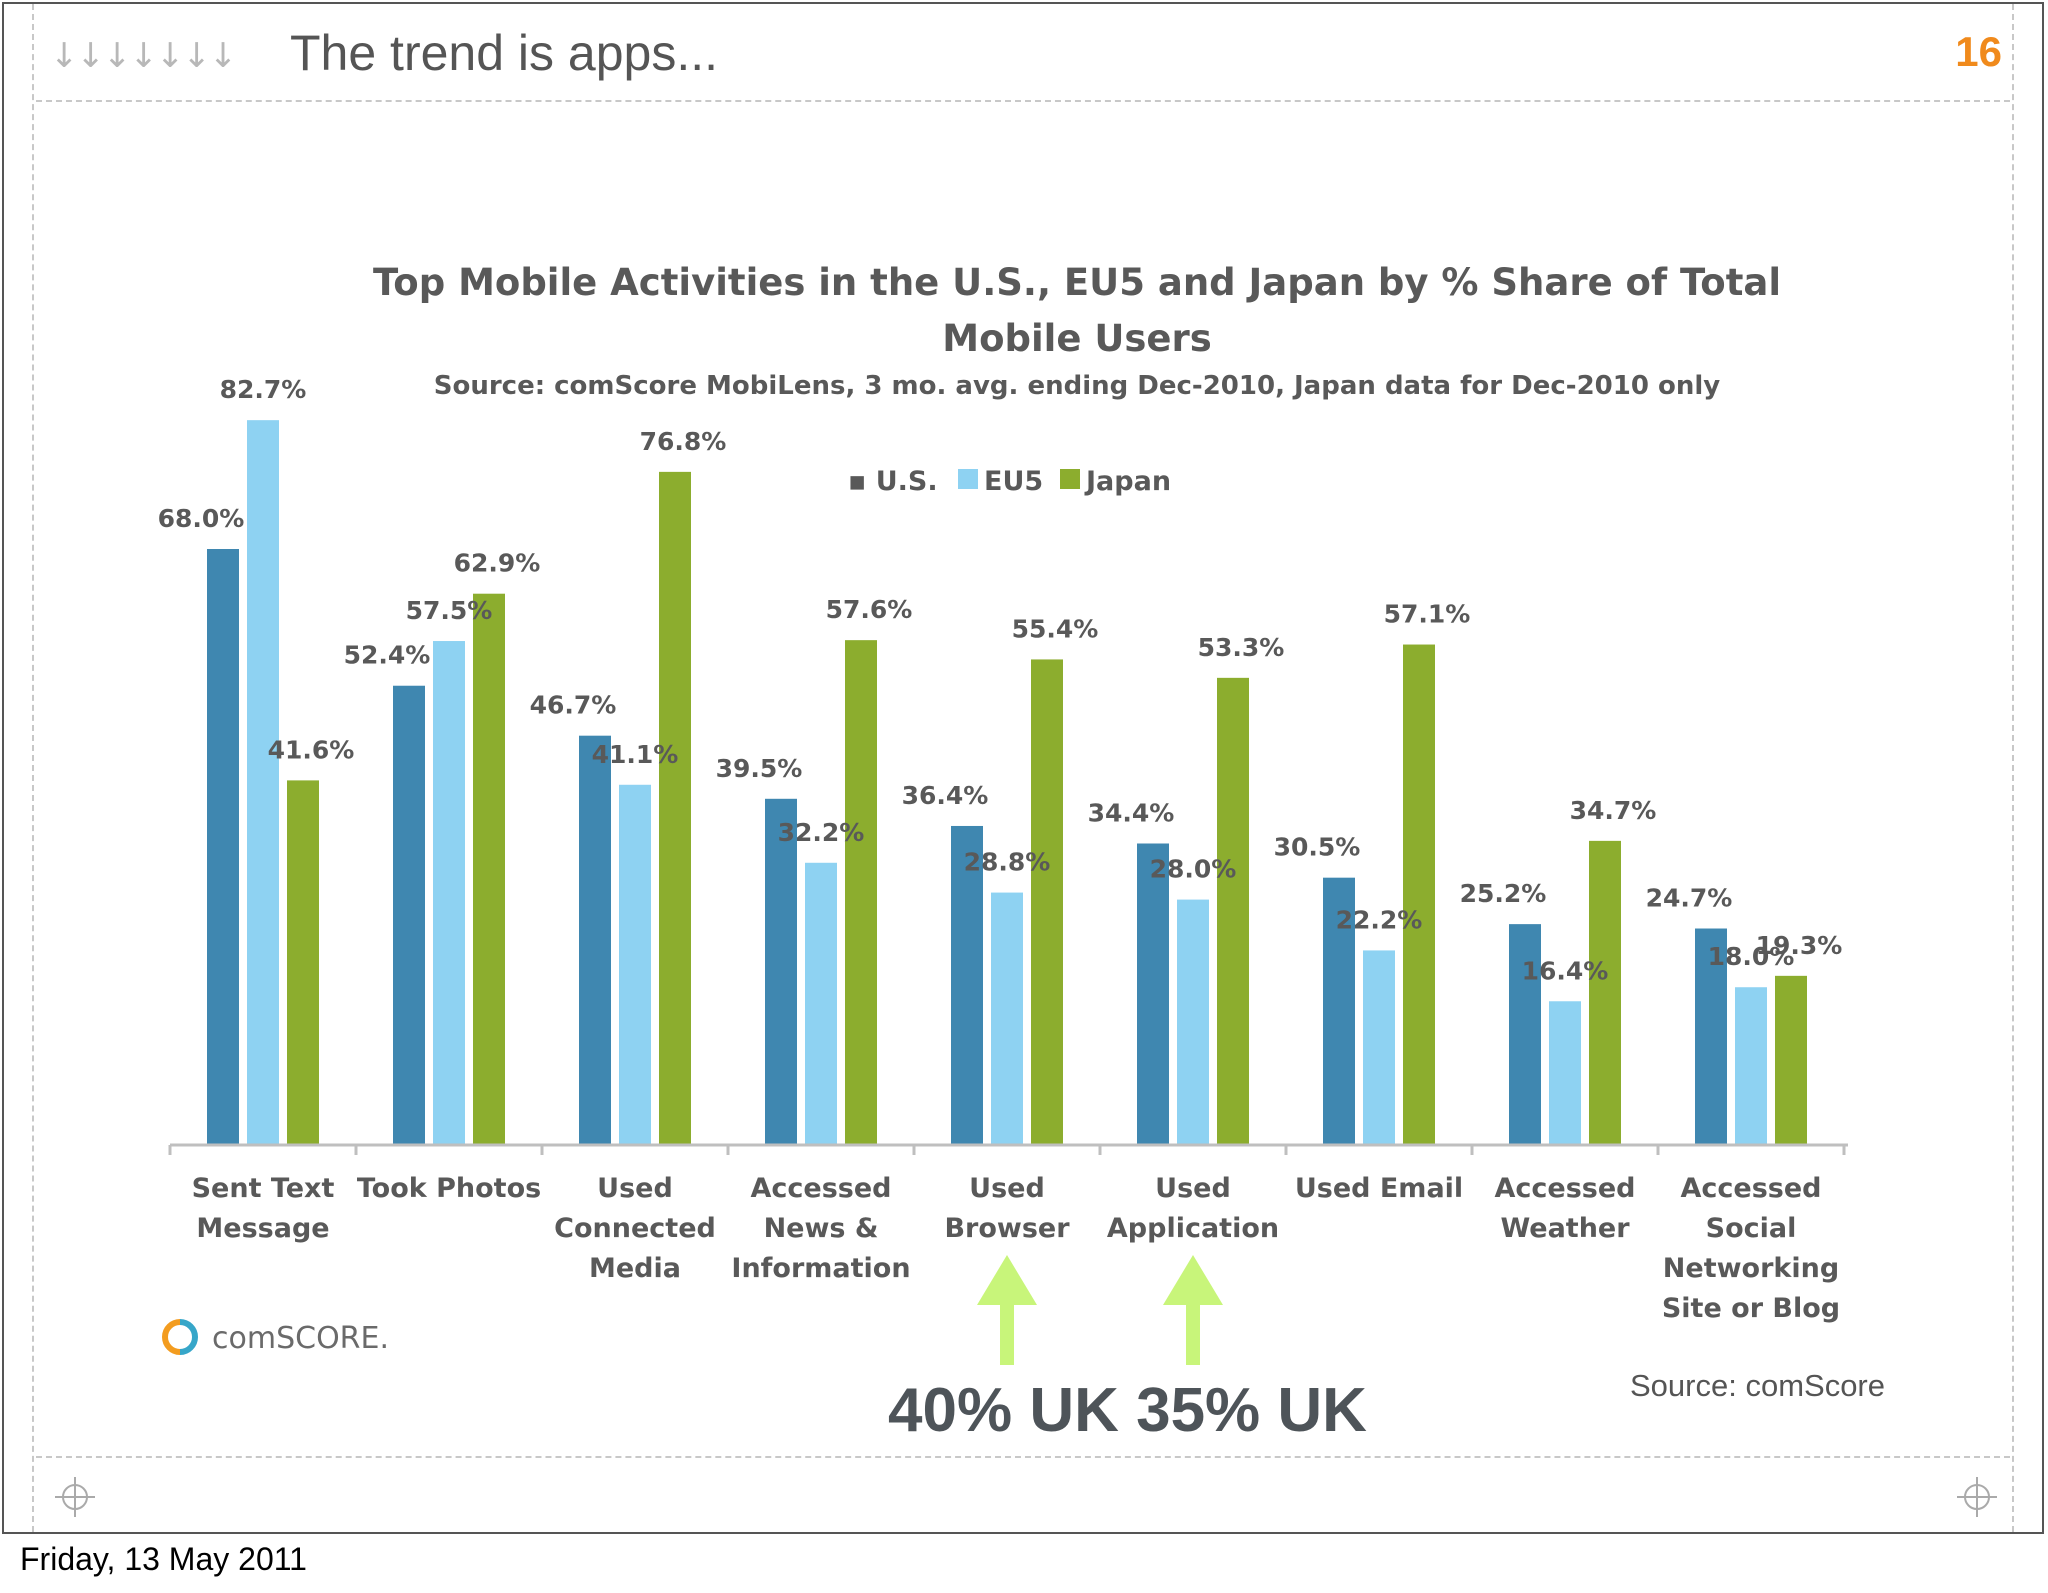 The width and height of the screenshot is (2048, 1593). Describe the element at coordinates (449, 610) in the screenshot. I see `value-label: 57.5%` at that location.